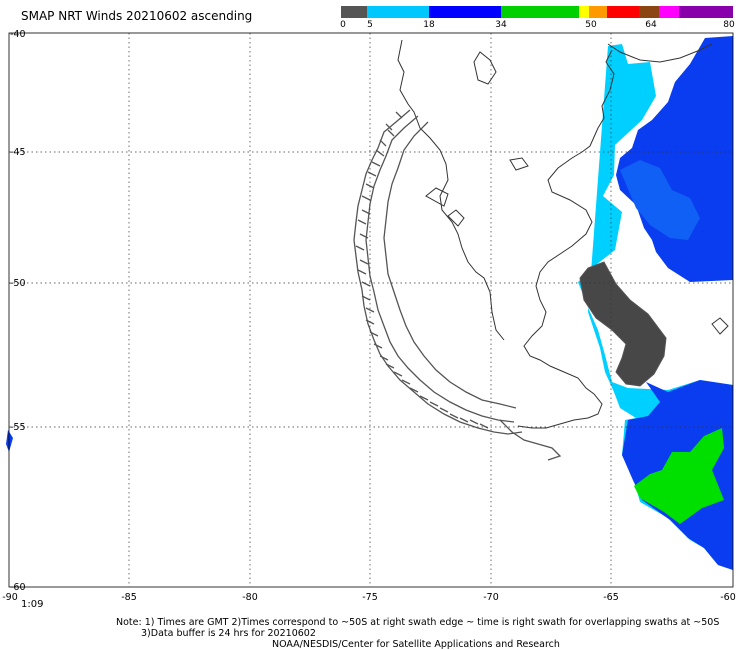 This screenshot has height=650, width=740. I want to click on colorbar-label-64: 64, so click(651, 25).